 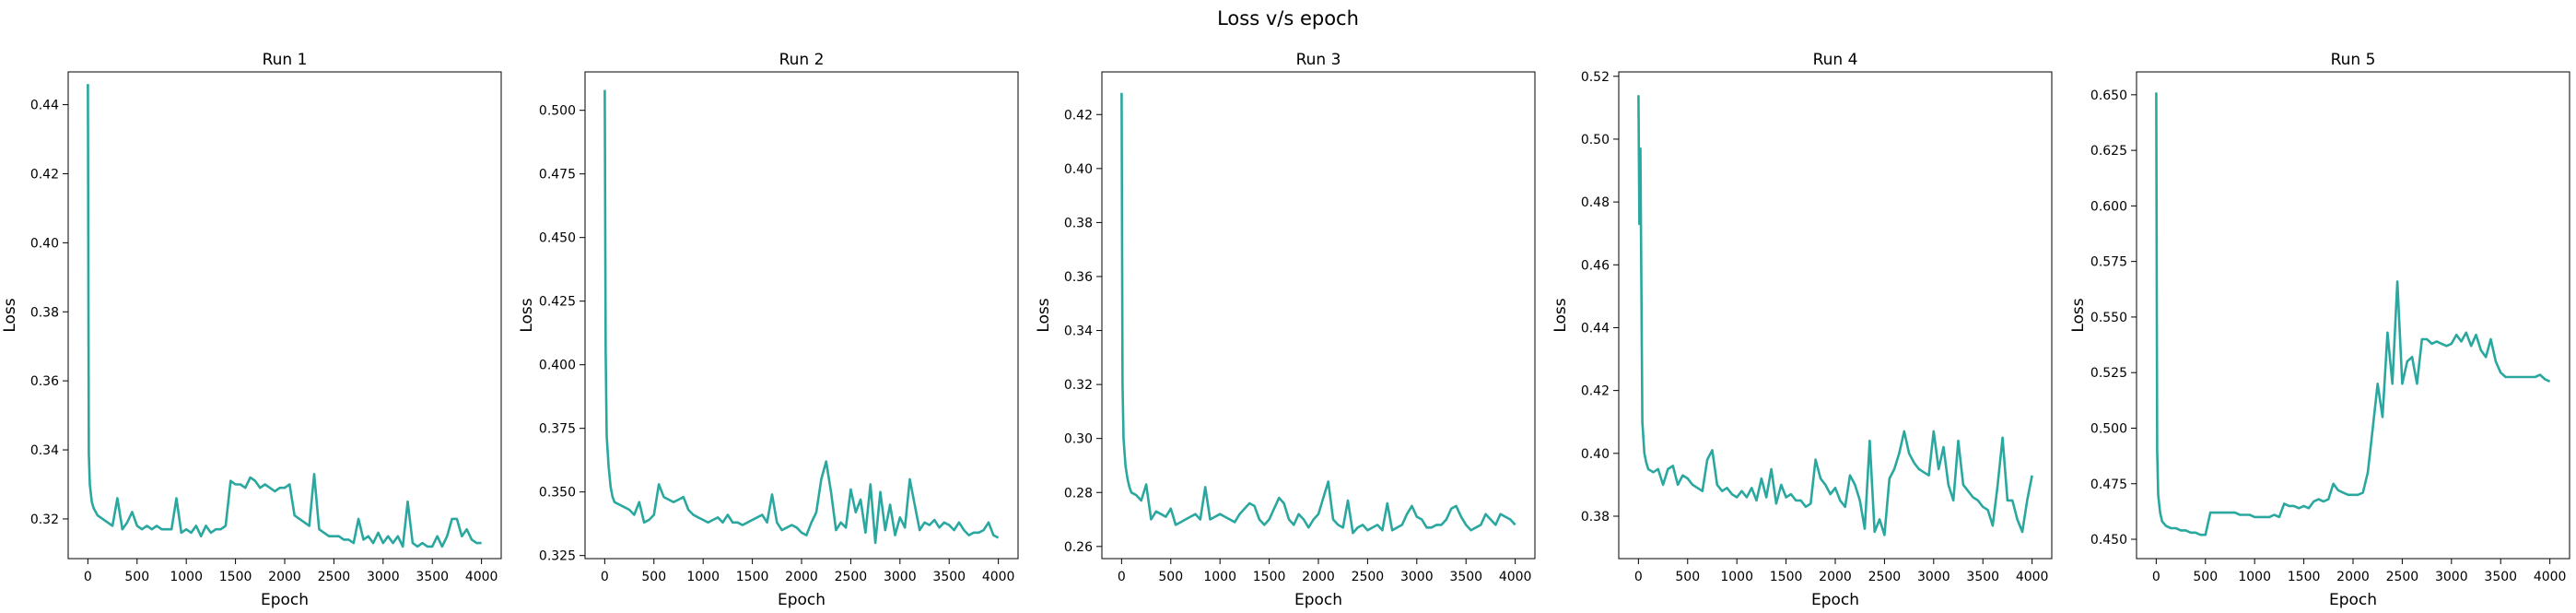 What do you see at coordinates (2108, 206) in the screenshot?
I see `y-tick-label: 0.600` at bounding box center [2108, 206].